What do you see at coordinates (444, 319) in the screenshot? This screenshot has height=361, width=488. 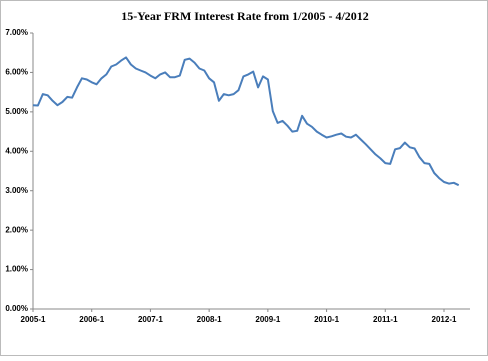 I see `x-tick-label: 2012-1` at bounding box center [444, 319].